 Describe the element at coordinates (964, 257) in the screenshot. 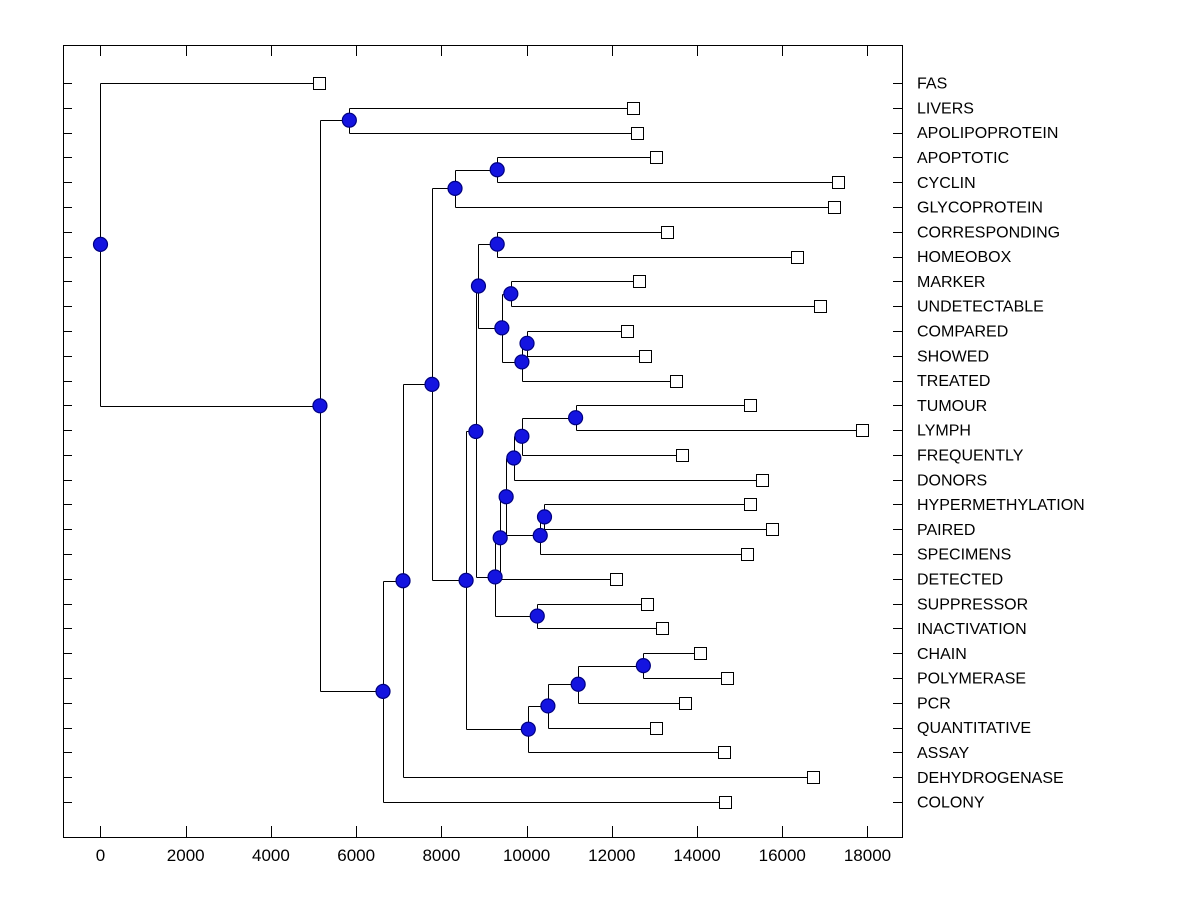

I see `leaf-label-homeobox: HOMEOBOX` at that location.